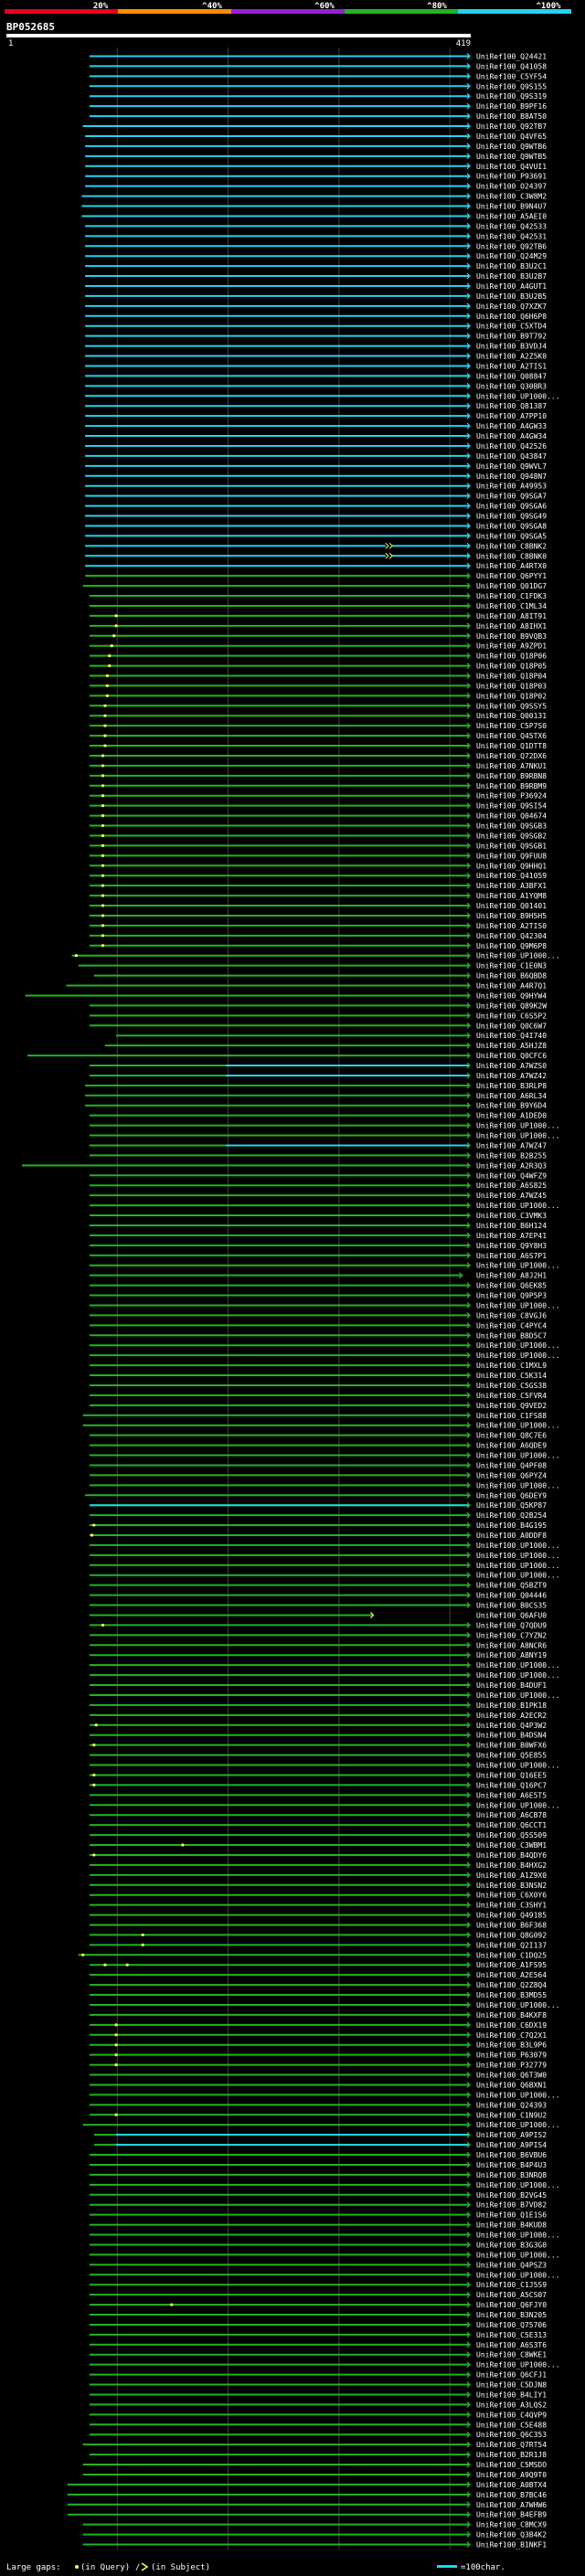 The height and width of the screenshot is (2576, 585). What do you see at coordinates (316, 327) in the screenshot?
I see `hit-row: UniRef100_C5XTD4` at bounding box center [316, 327].